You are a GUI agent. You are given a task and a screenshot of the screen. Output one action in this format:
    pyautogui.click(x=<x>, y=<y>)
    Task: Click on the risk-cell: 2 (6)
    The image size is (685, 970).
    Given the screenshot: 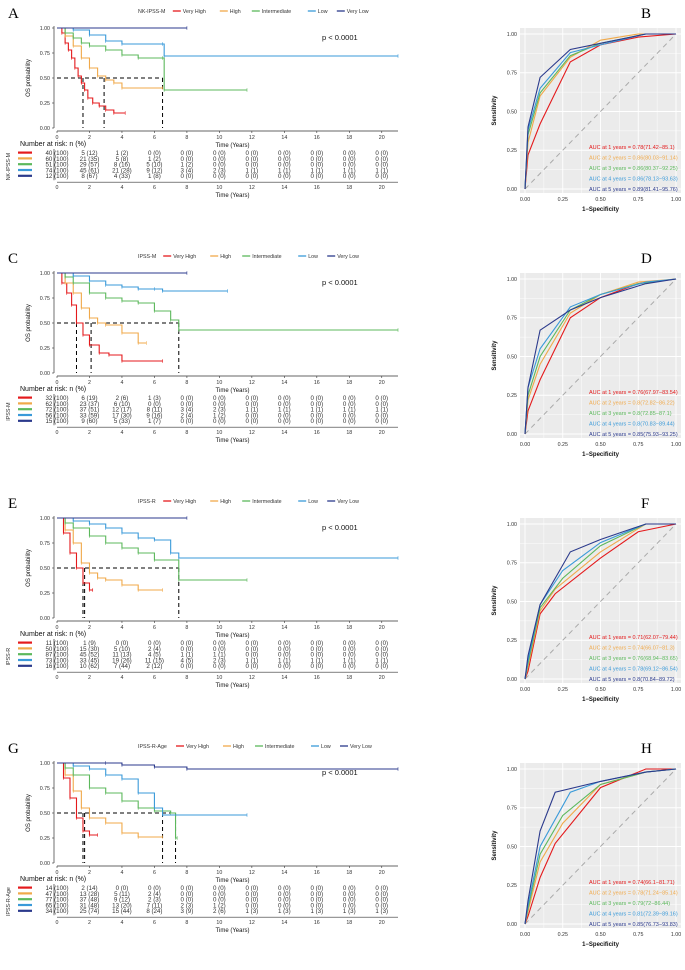 What is the action you would take?
    pyautogui.click(x=122, y=398)
    